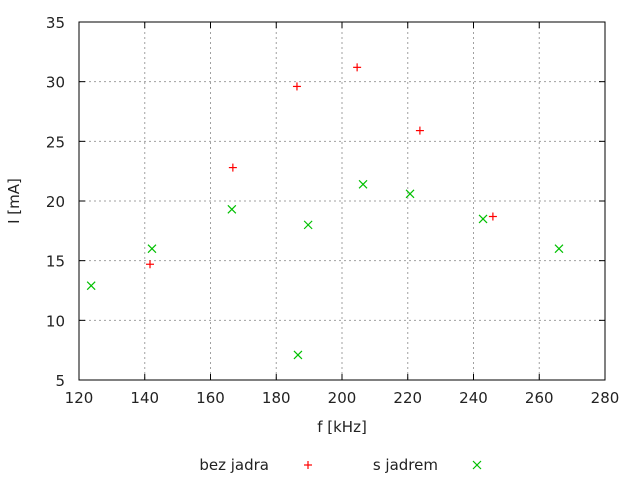  Describe the element at coordinates (234, 465) in the screenshot. I see `legend-label: bez jadra` at that location.